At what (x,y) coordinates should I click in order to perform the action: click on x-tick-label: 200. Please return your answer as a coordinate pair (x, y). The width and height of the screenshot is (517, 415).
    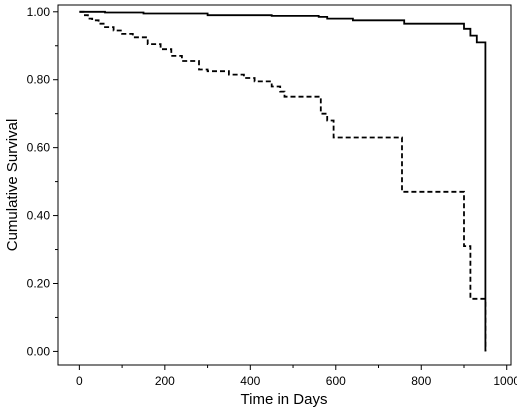
    Looking at the image, I should click on (165, 381).